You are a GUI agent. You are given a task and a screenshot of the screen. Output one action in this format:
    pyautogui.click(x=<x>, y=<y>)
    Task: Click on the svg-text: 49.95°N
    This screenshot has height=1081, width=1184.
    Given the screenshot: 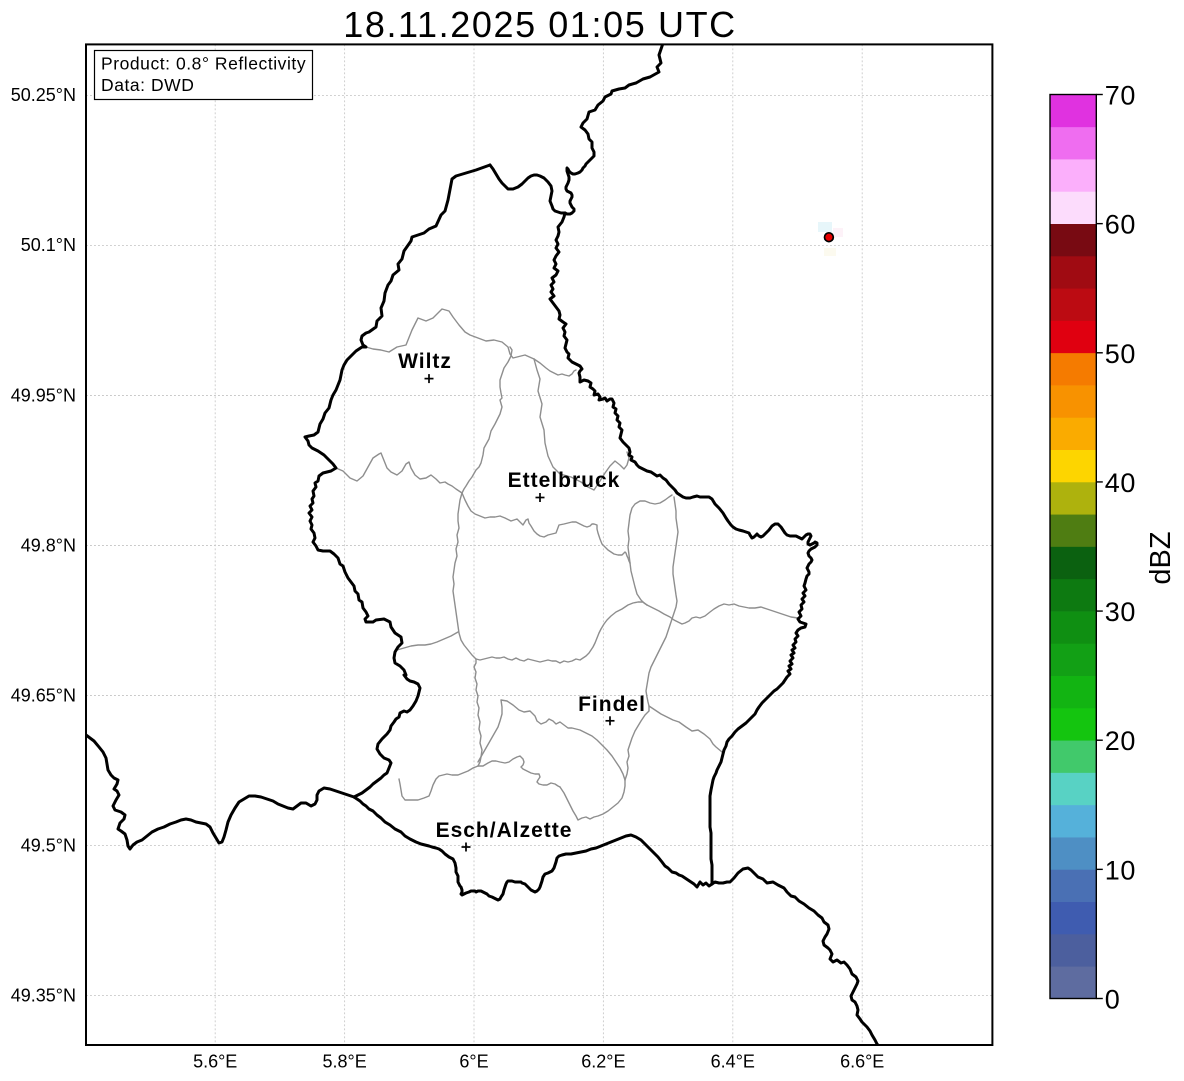 What is the action you would take?
    pyautogui.click(x=43, y=395)
    